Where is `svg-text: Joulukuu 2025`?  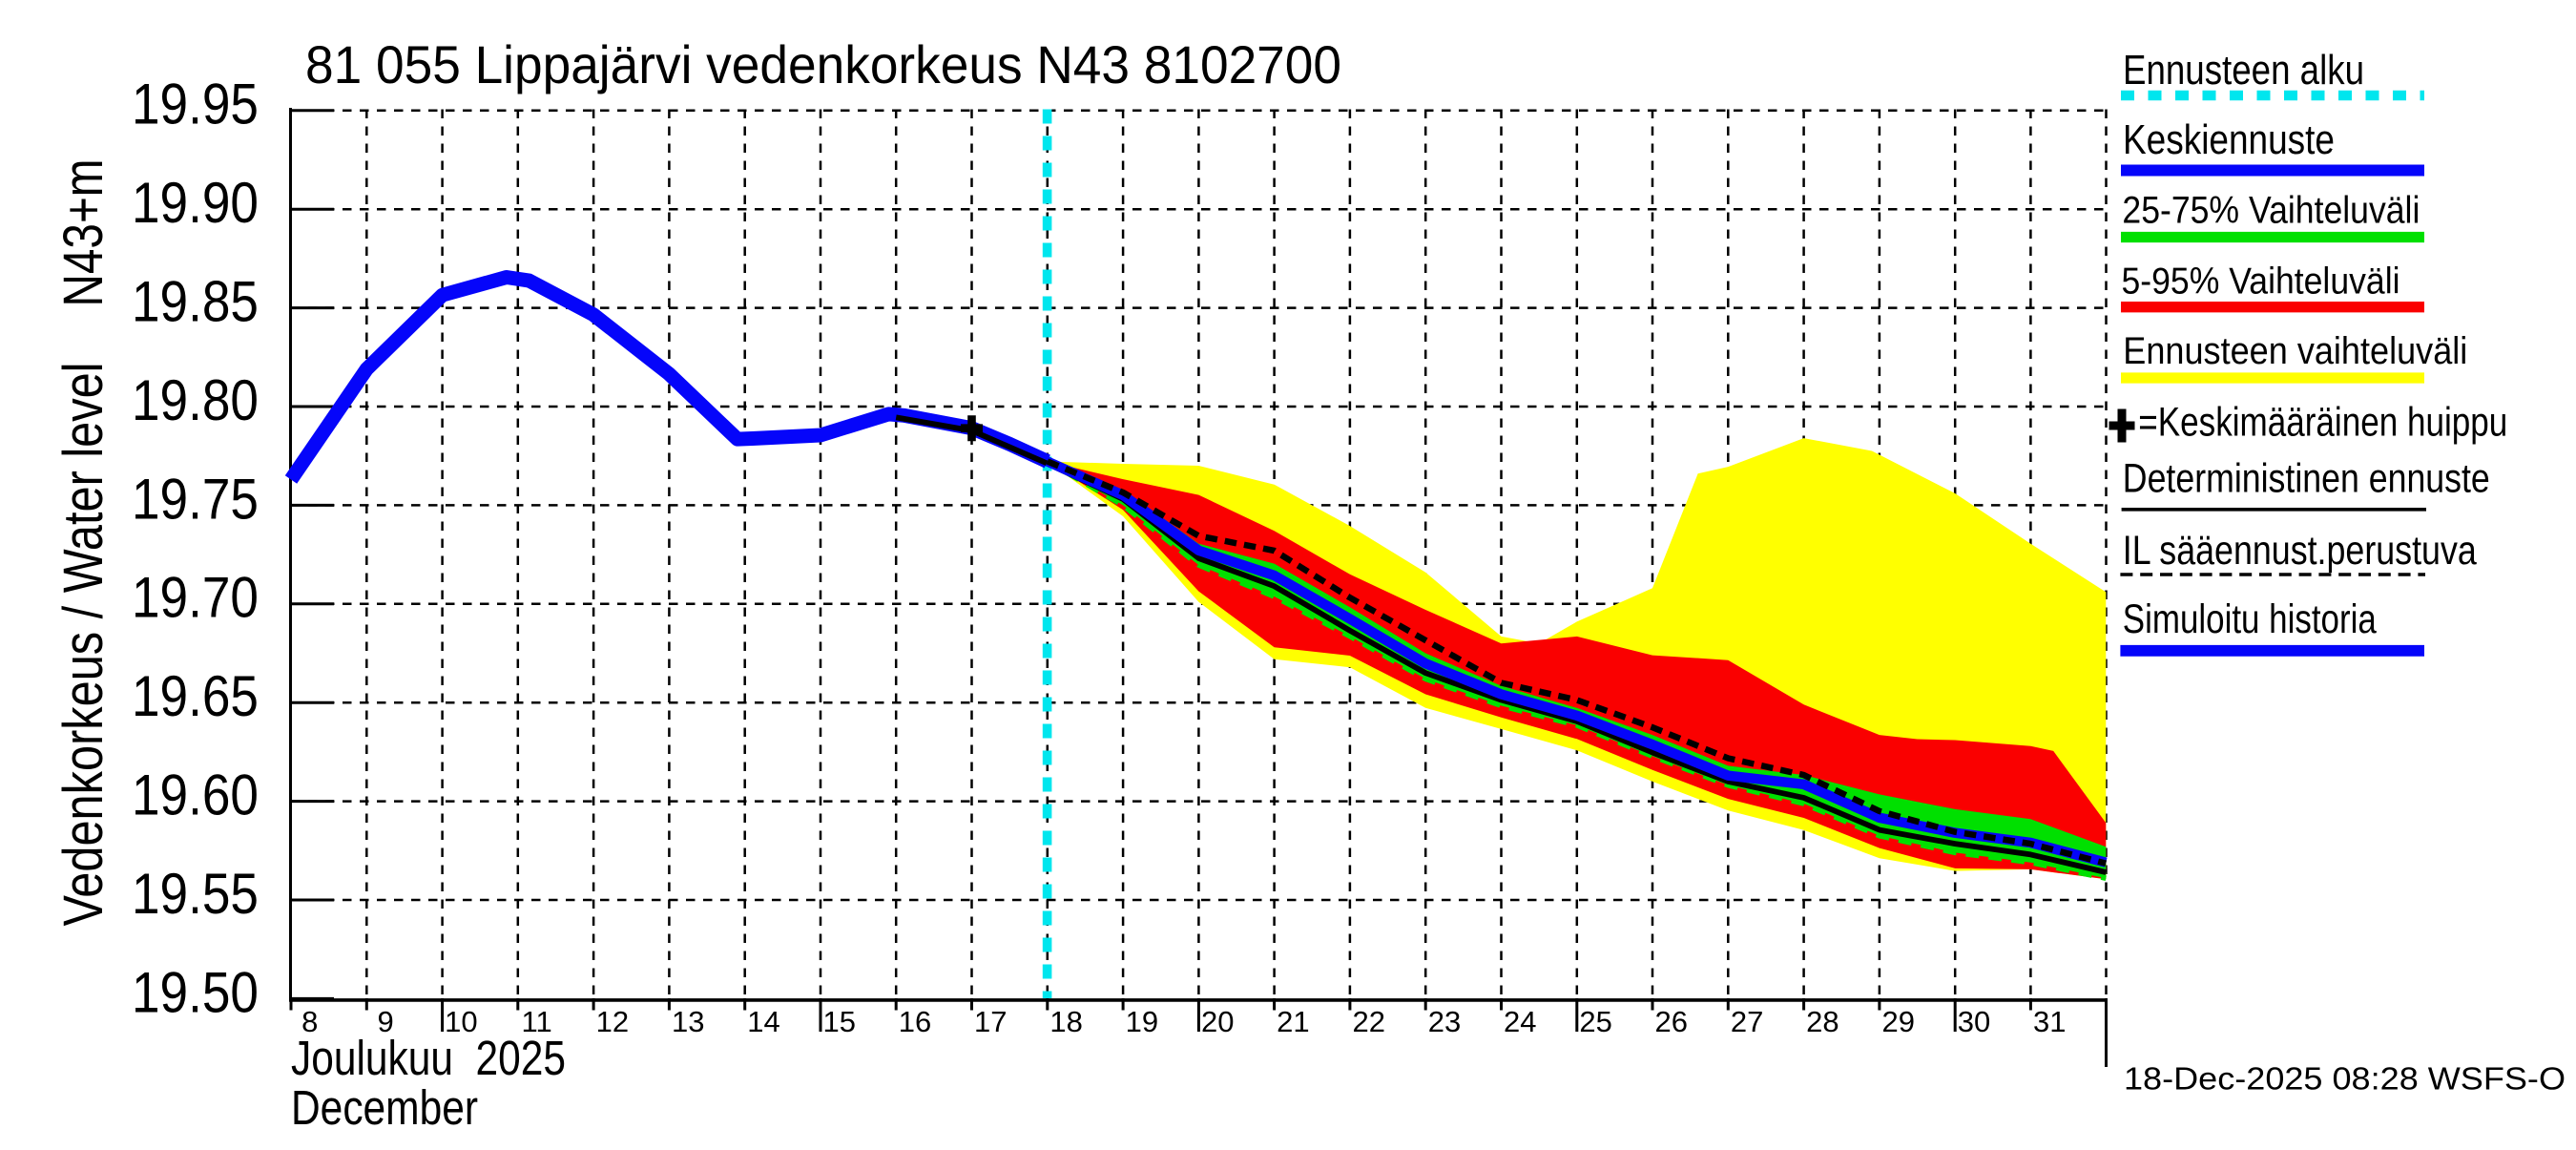
svg-text: Joulukuu 2025 is located at coordinates (428, 1058).